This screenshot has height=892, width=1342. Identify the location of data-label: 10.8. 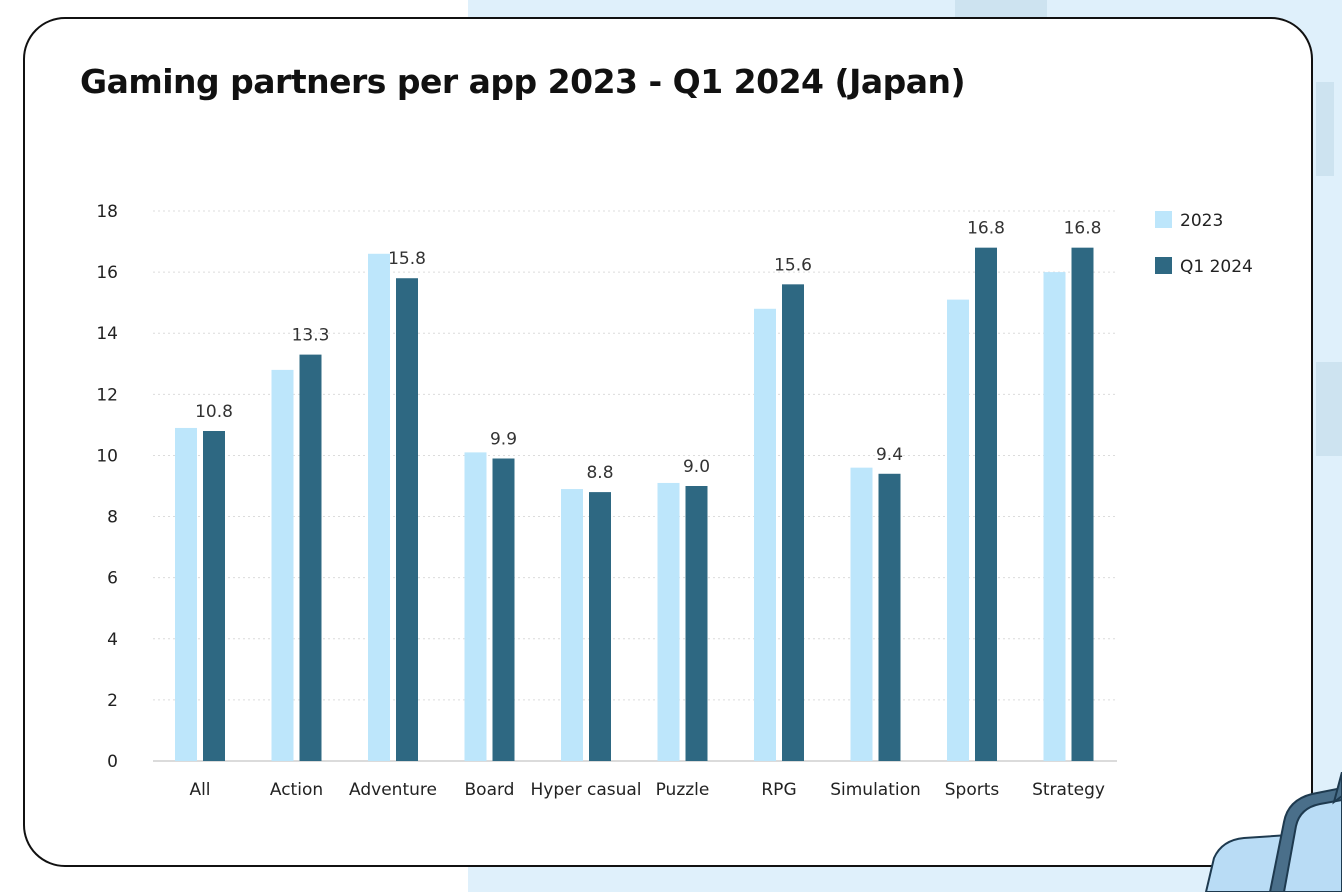
(214, 412).